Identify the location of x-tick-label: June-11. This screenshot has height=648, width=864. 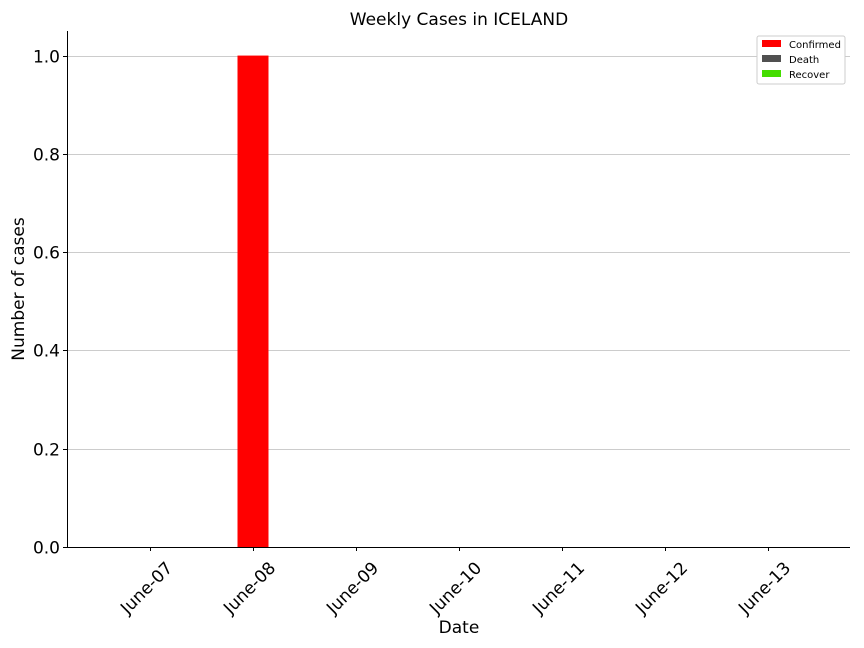
(558, 588).